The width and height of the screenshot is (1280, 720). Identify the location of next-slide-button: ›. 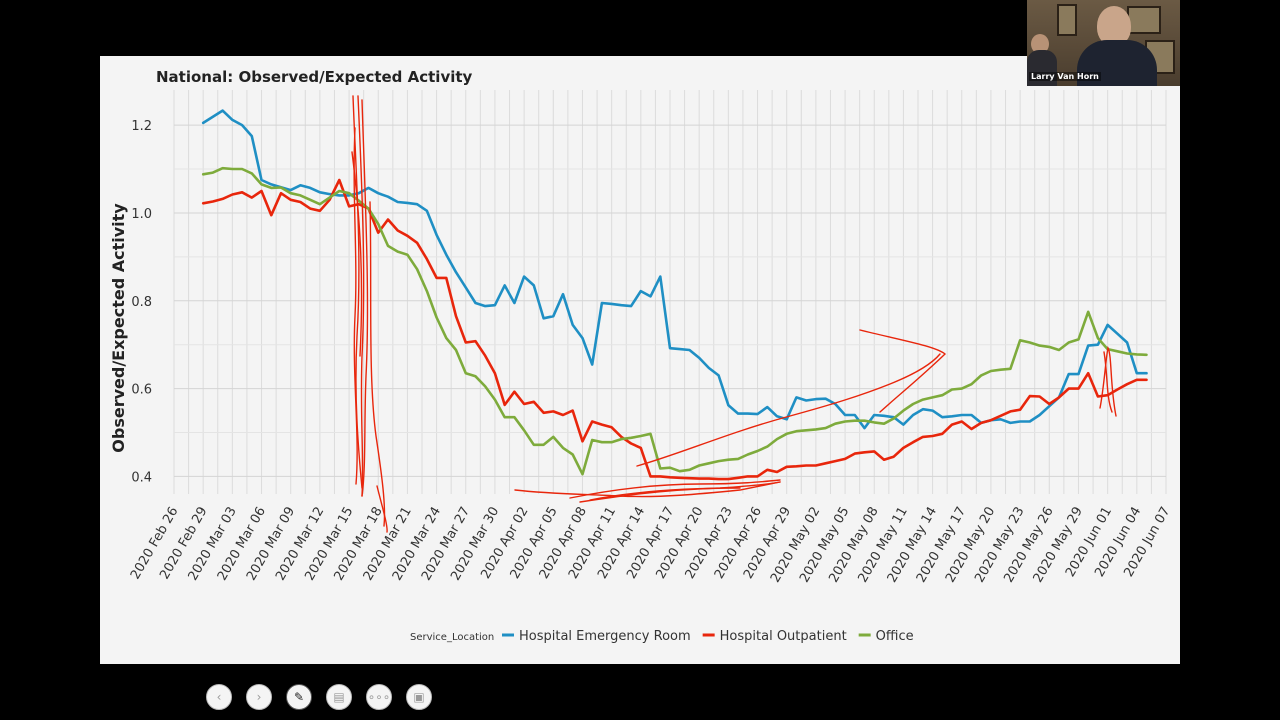
(259, 697).